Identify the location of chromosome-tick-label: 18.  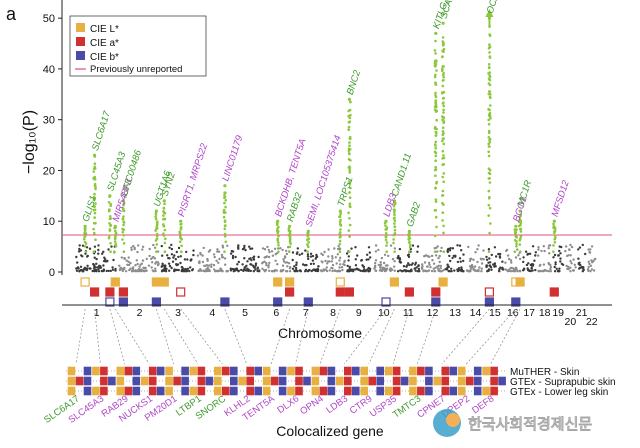
(545, 313).